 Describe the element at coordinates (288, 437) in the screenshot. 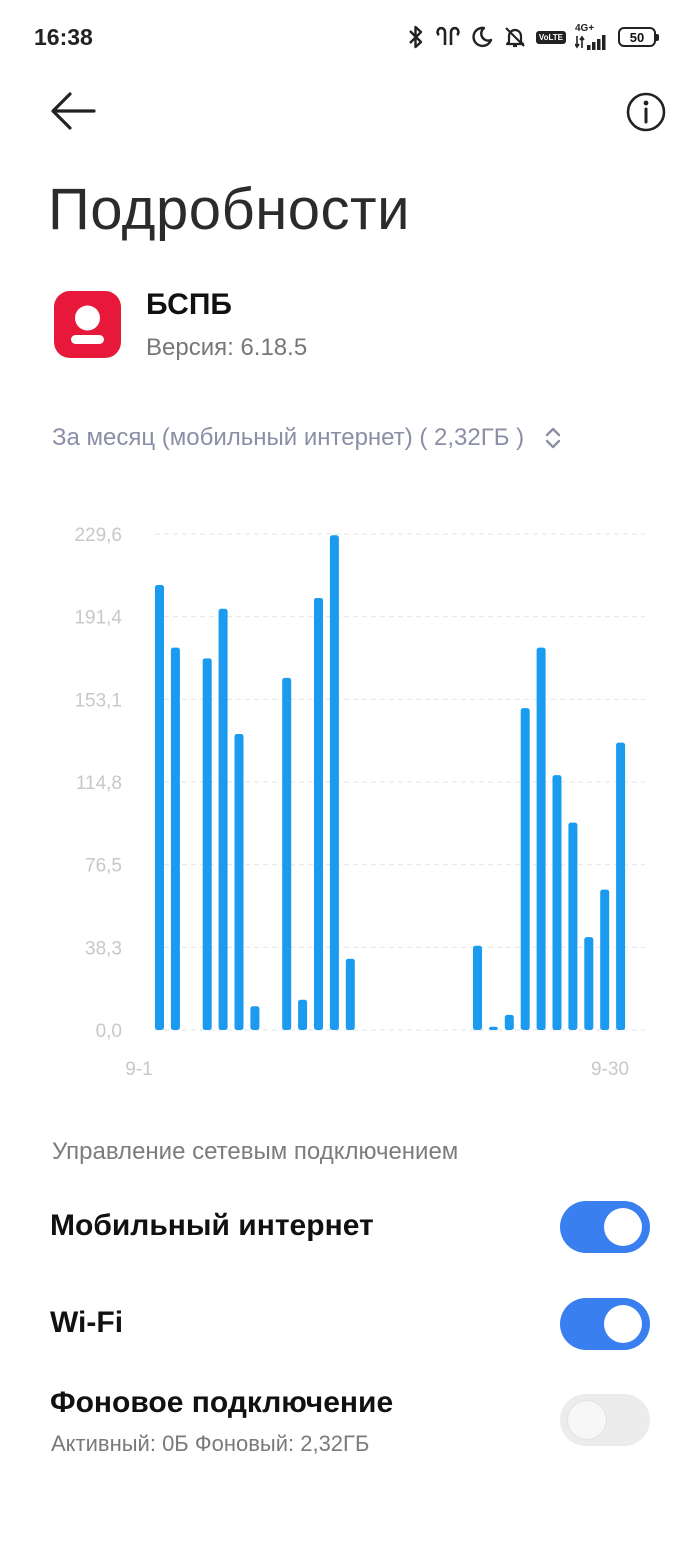

I see `period-label: За месяц (мобильный интернет) ( 2,32ГБ )` at that location.